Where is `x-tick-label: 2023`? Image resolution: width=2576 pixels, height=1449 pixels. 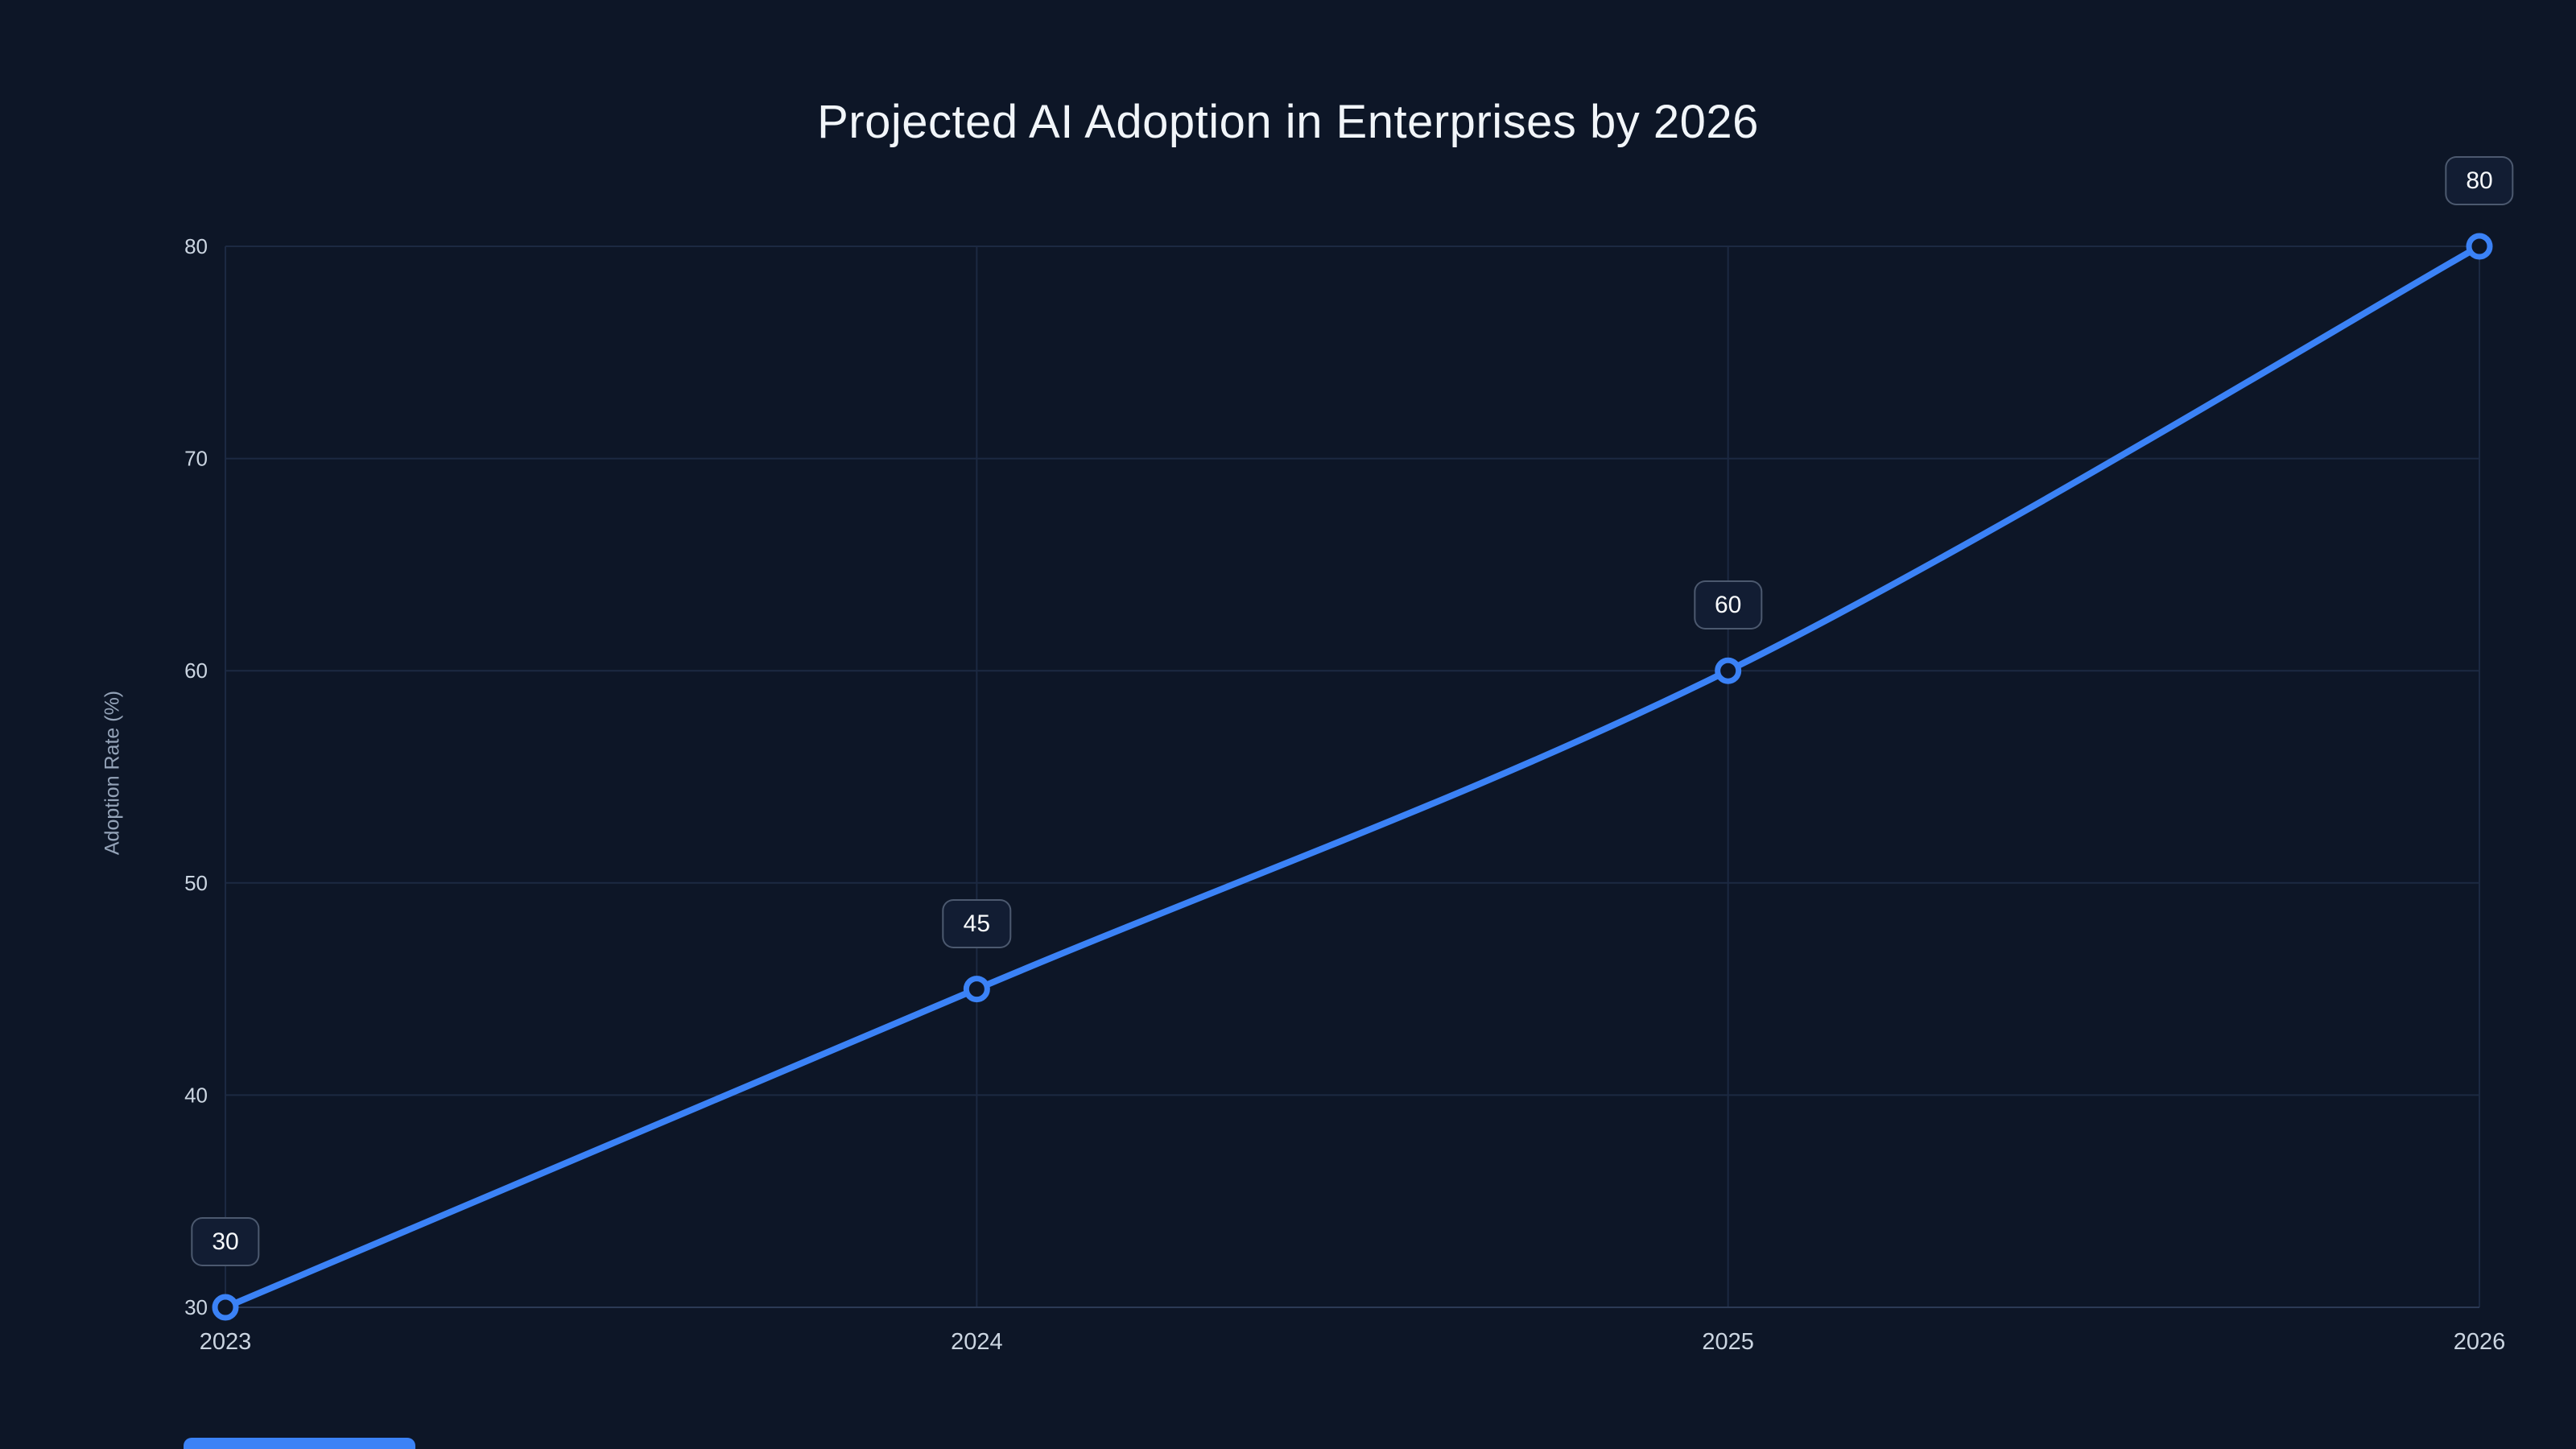 x-tick-label: 2023 is located at coordinates (226, 1342).